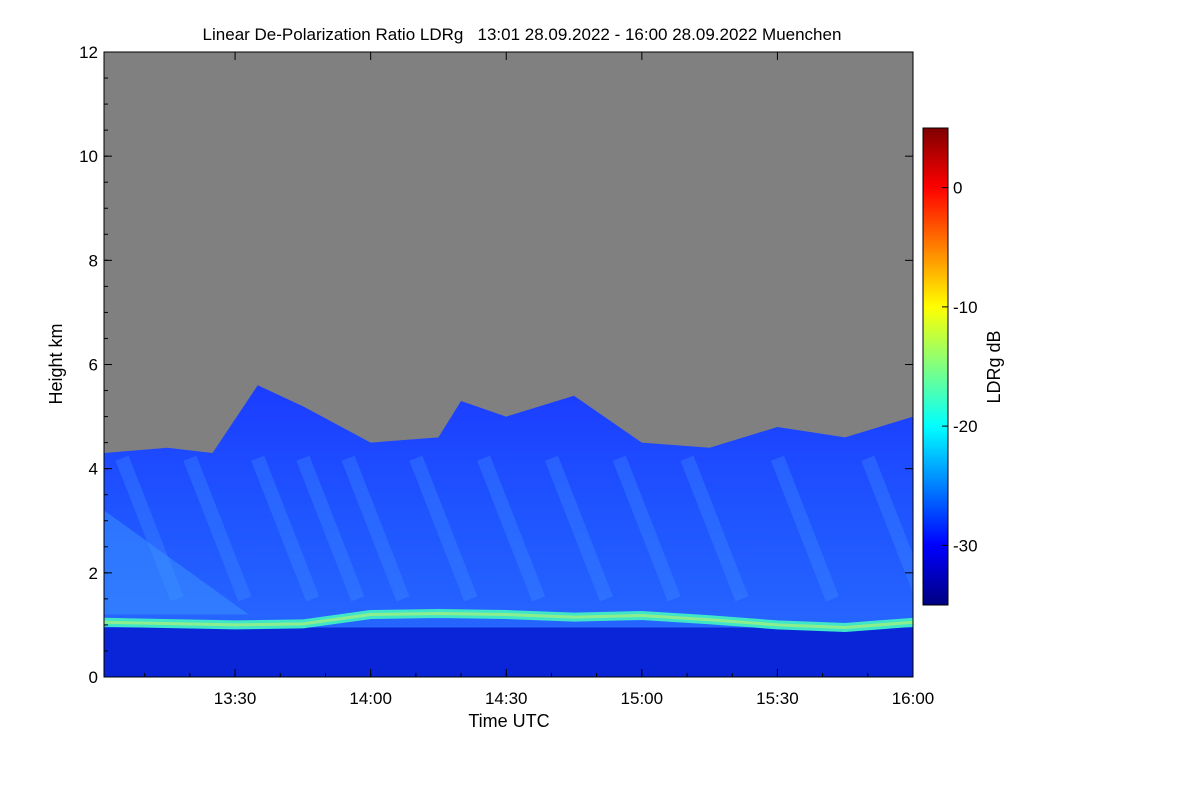 The height and width of the screenshot is (800, 1200). What do you see at coordinates (508, 721) in the screenshot?
I see `x-axis-label: Time UTC` at bounding box center [508, 721].